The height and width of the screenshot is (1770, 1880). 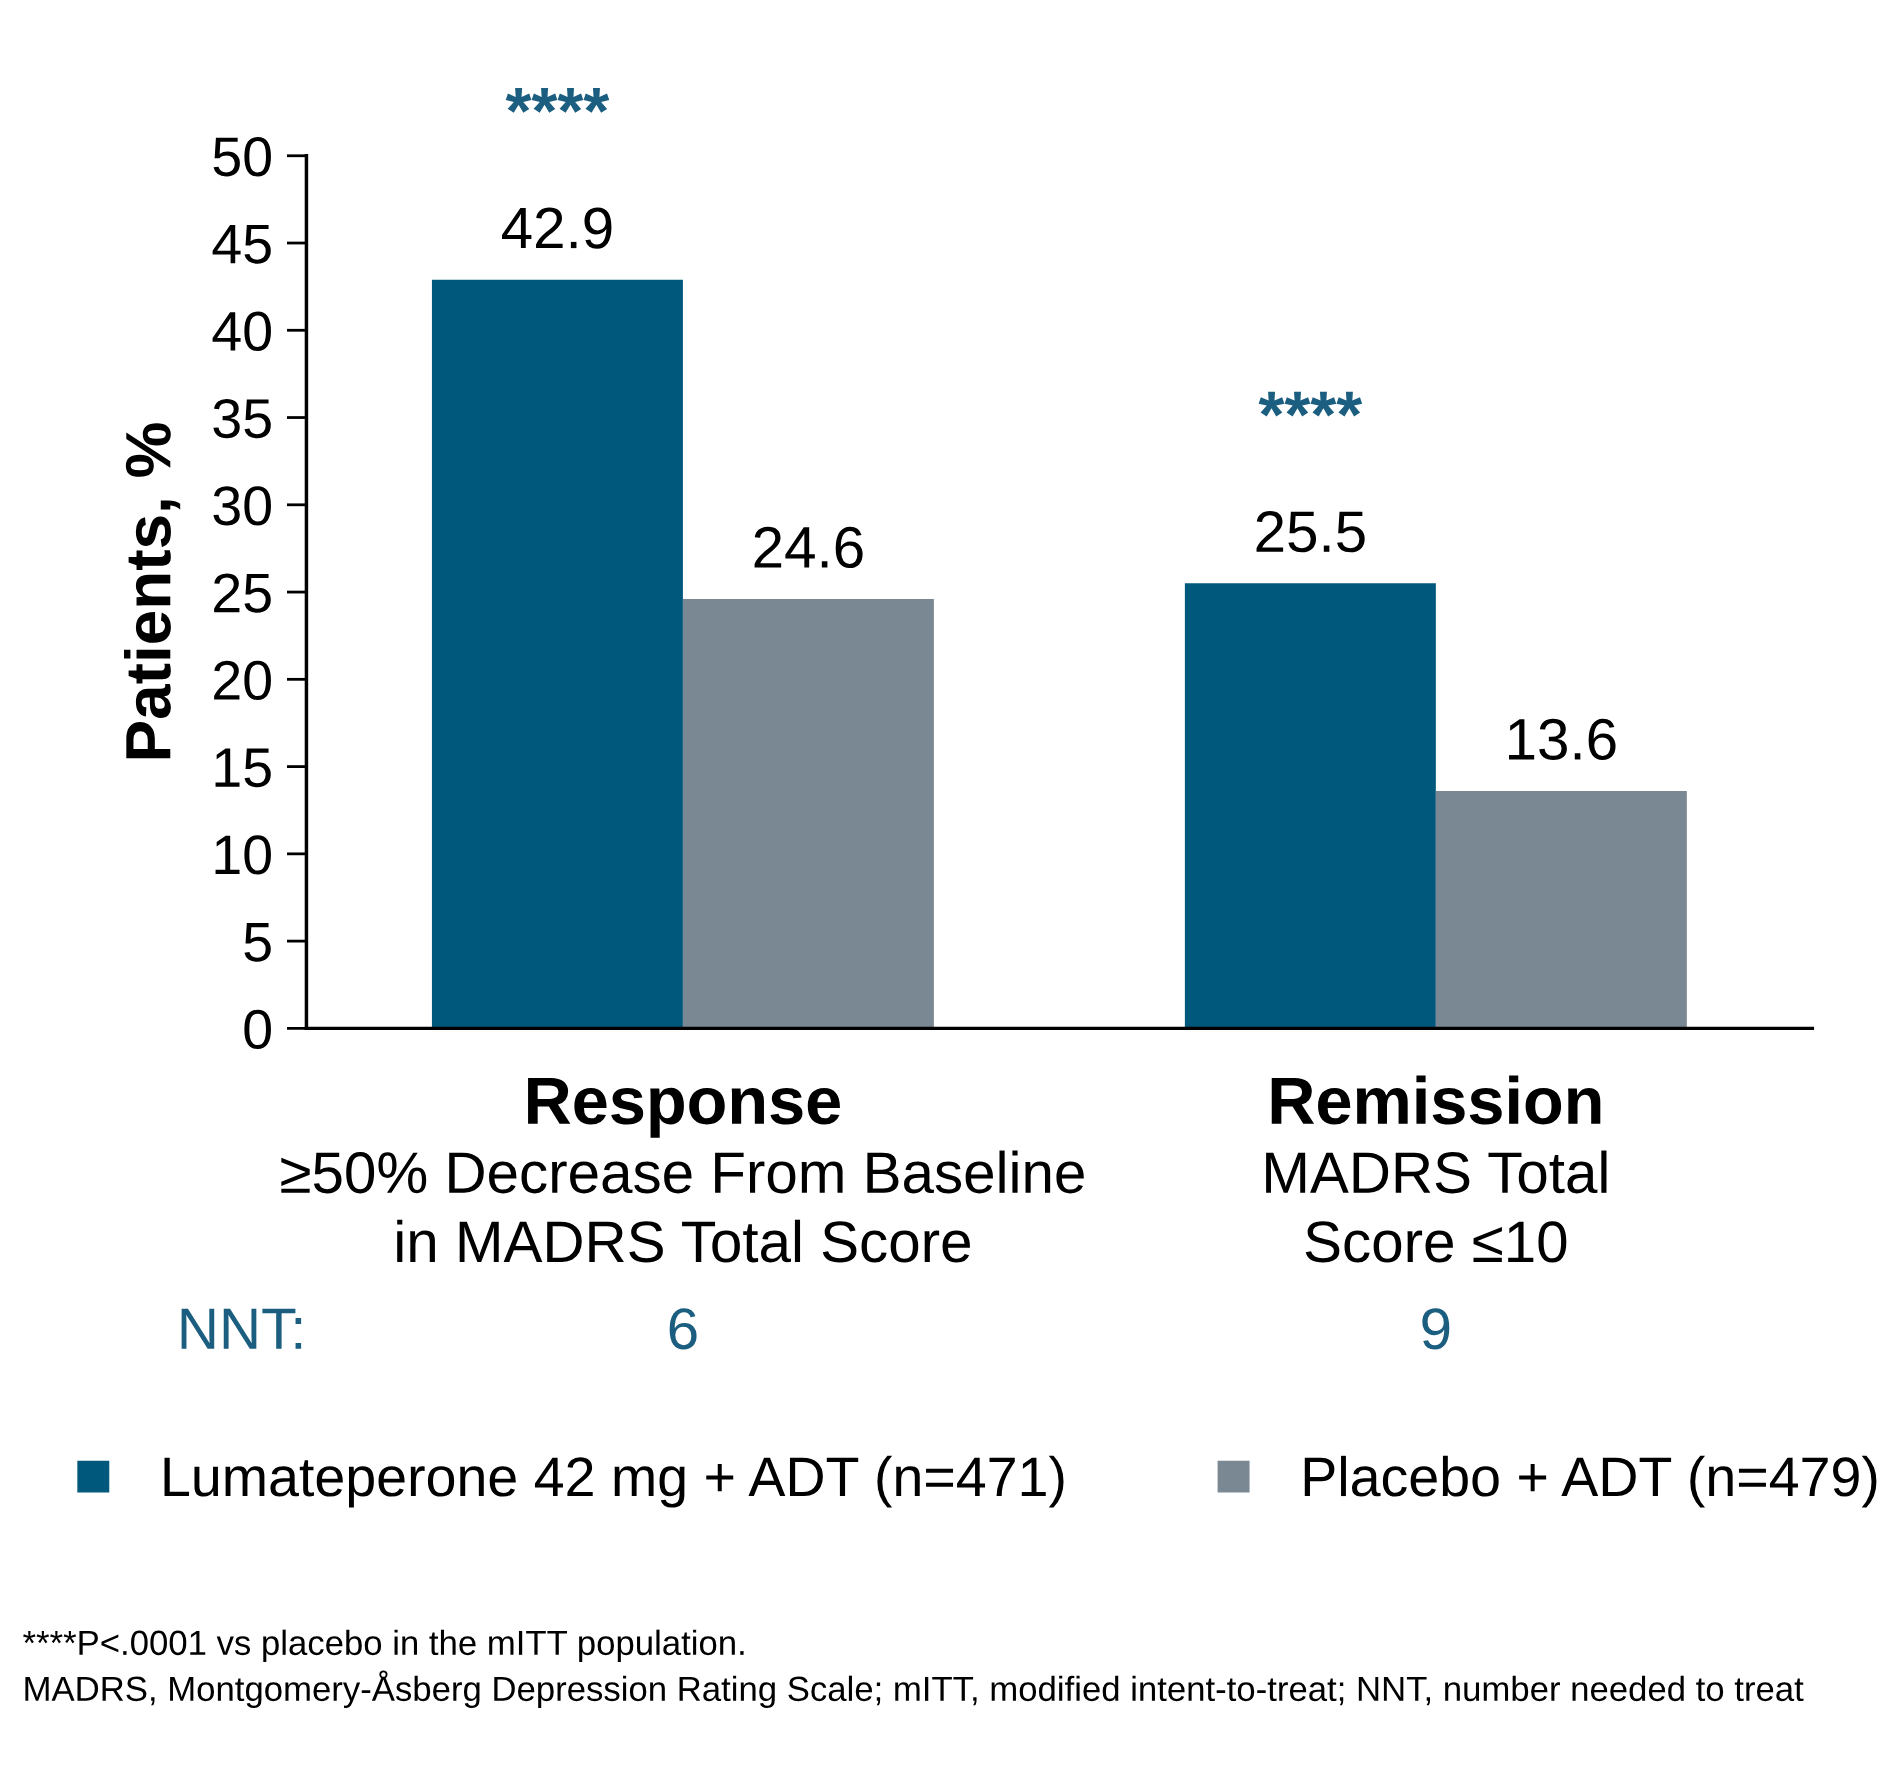 I want to click on data-label: 13.6, so click(x=1562, y=739).